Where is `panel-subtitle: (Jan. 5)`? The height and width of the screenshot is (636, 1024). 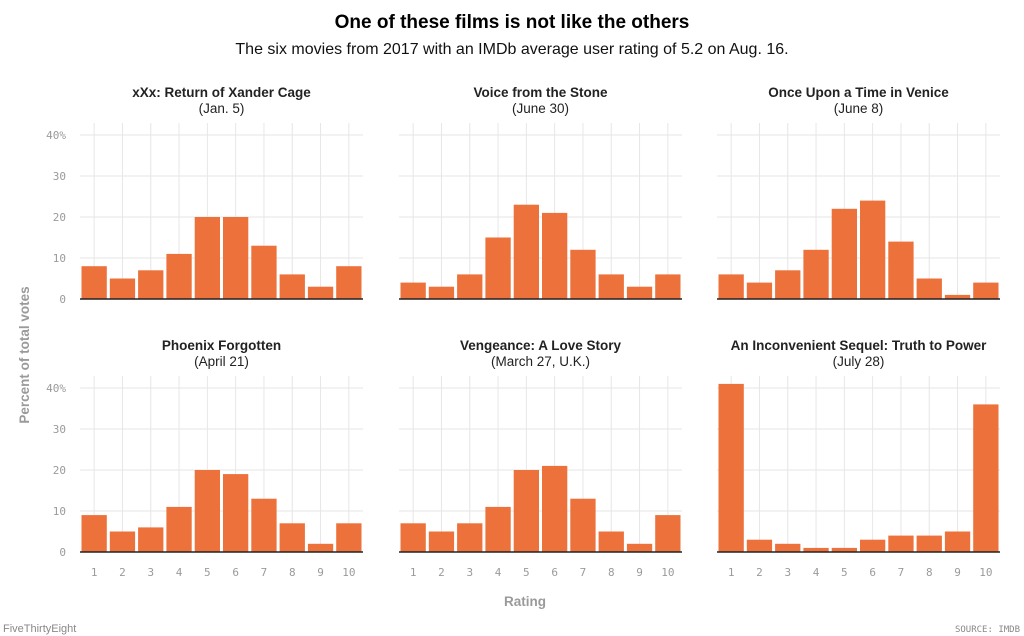
panel-subtitle: (Jan. 5) is located at coordinates (222, 108).